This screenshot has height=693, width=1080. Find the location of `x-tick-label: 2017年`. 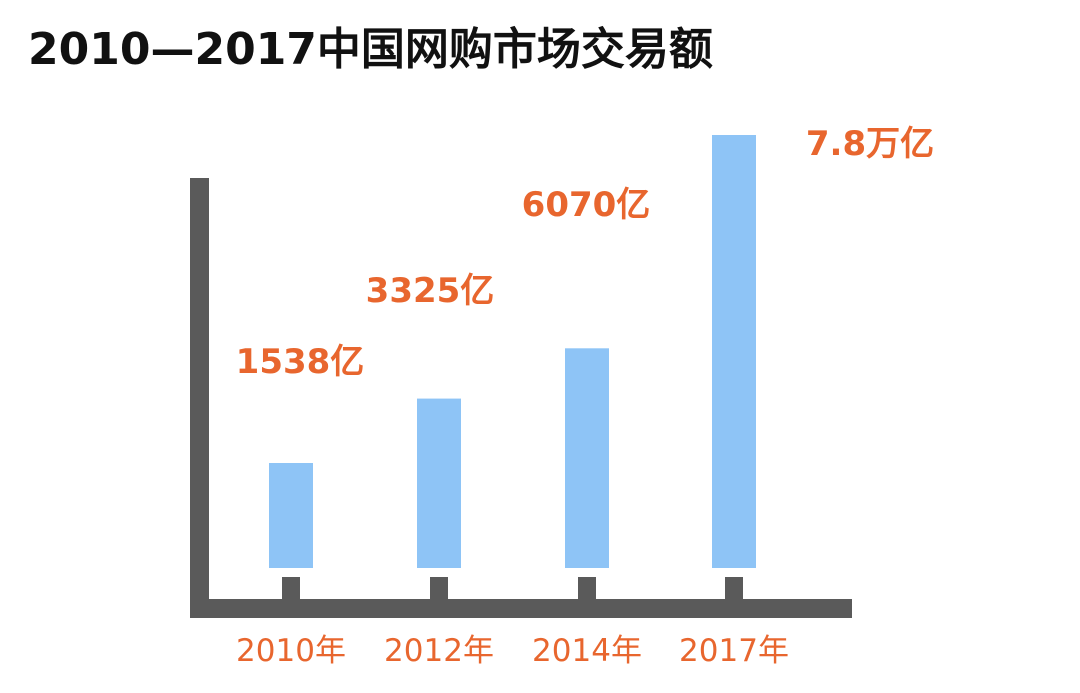

x-tick-label: 2017年 is located at coordinates (734, 651).